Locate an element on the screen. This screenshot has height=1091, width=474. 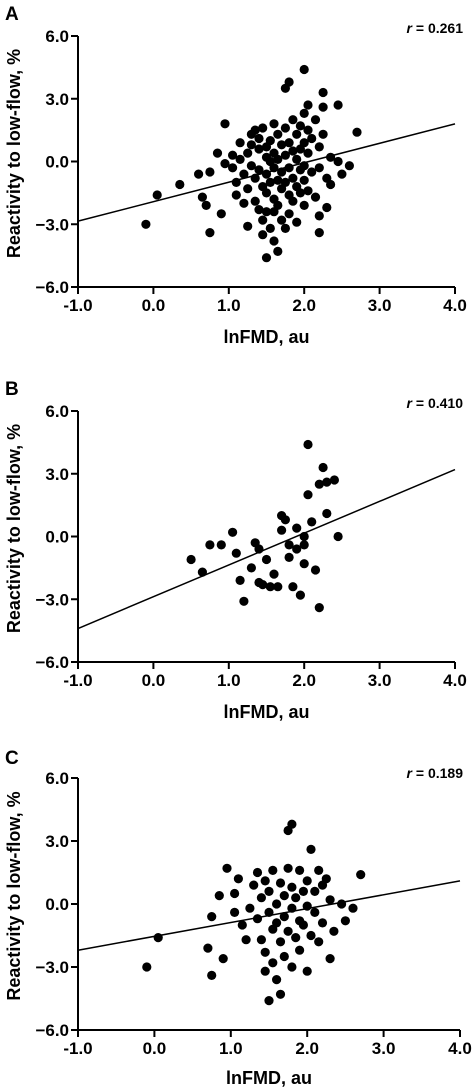
correlation-symbol: r is located at coordinates (410, 403).